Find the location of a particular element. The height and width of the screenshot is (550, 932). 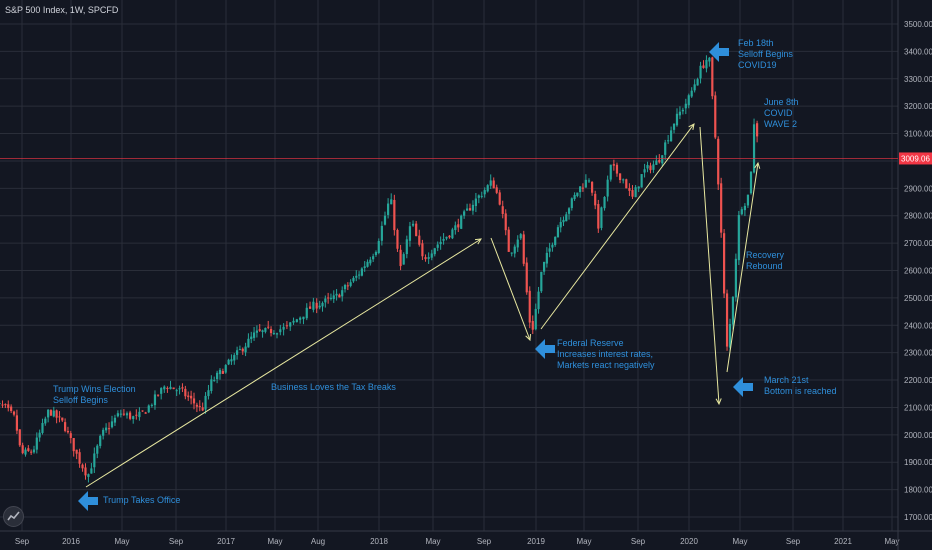

x-tick-label: May is located at coordinates (891, 541).